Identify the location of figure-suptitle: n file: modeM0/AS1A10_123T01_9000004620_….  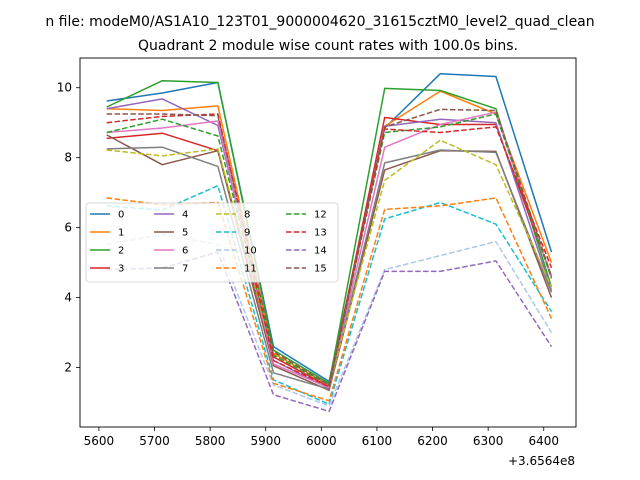
(319, 22).